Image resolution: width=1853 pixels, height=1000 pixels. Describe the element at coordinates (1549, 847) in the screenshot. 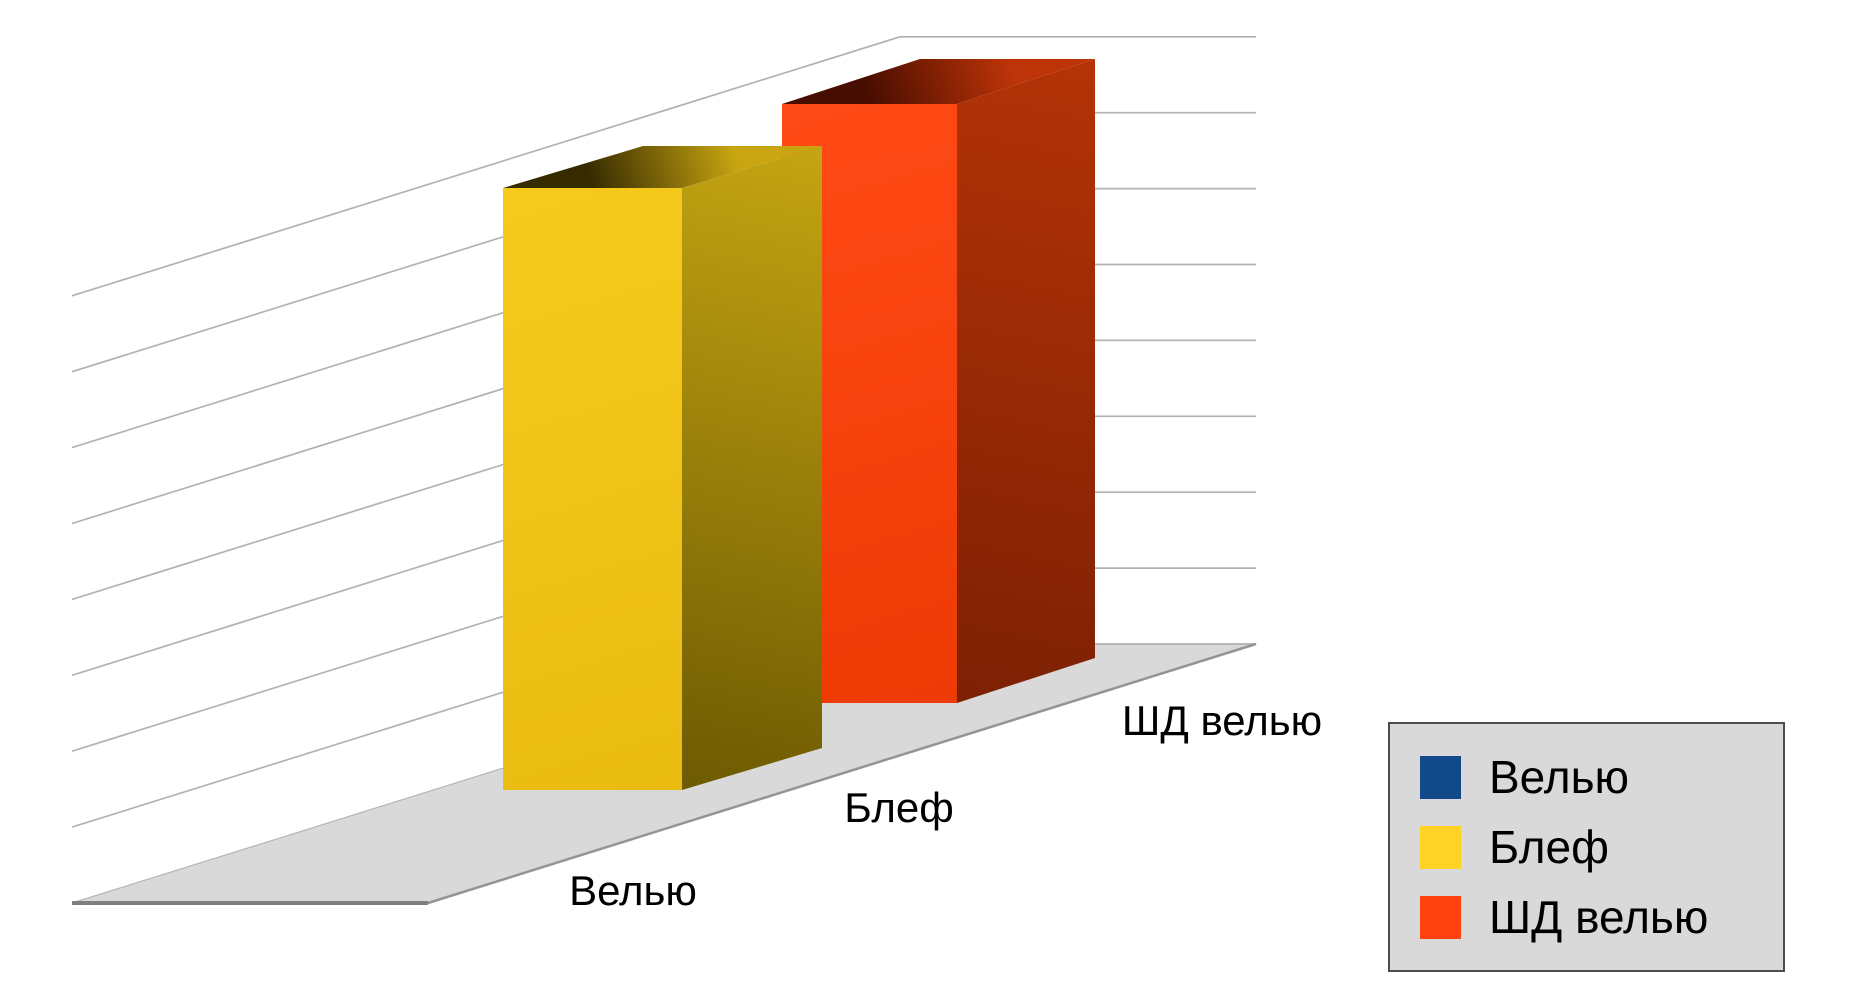

I see `legend-label: Блеф` at that location.